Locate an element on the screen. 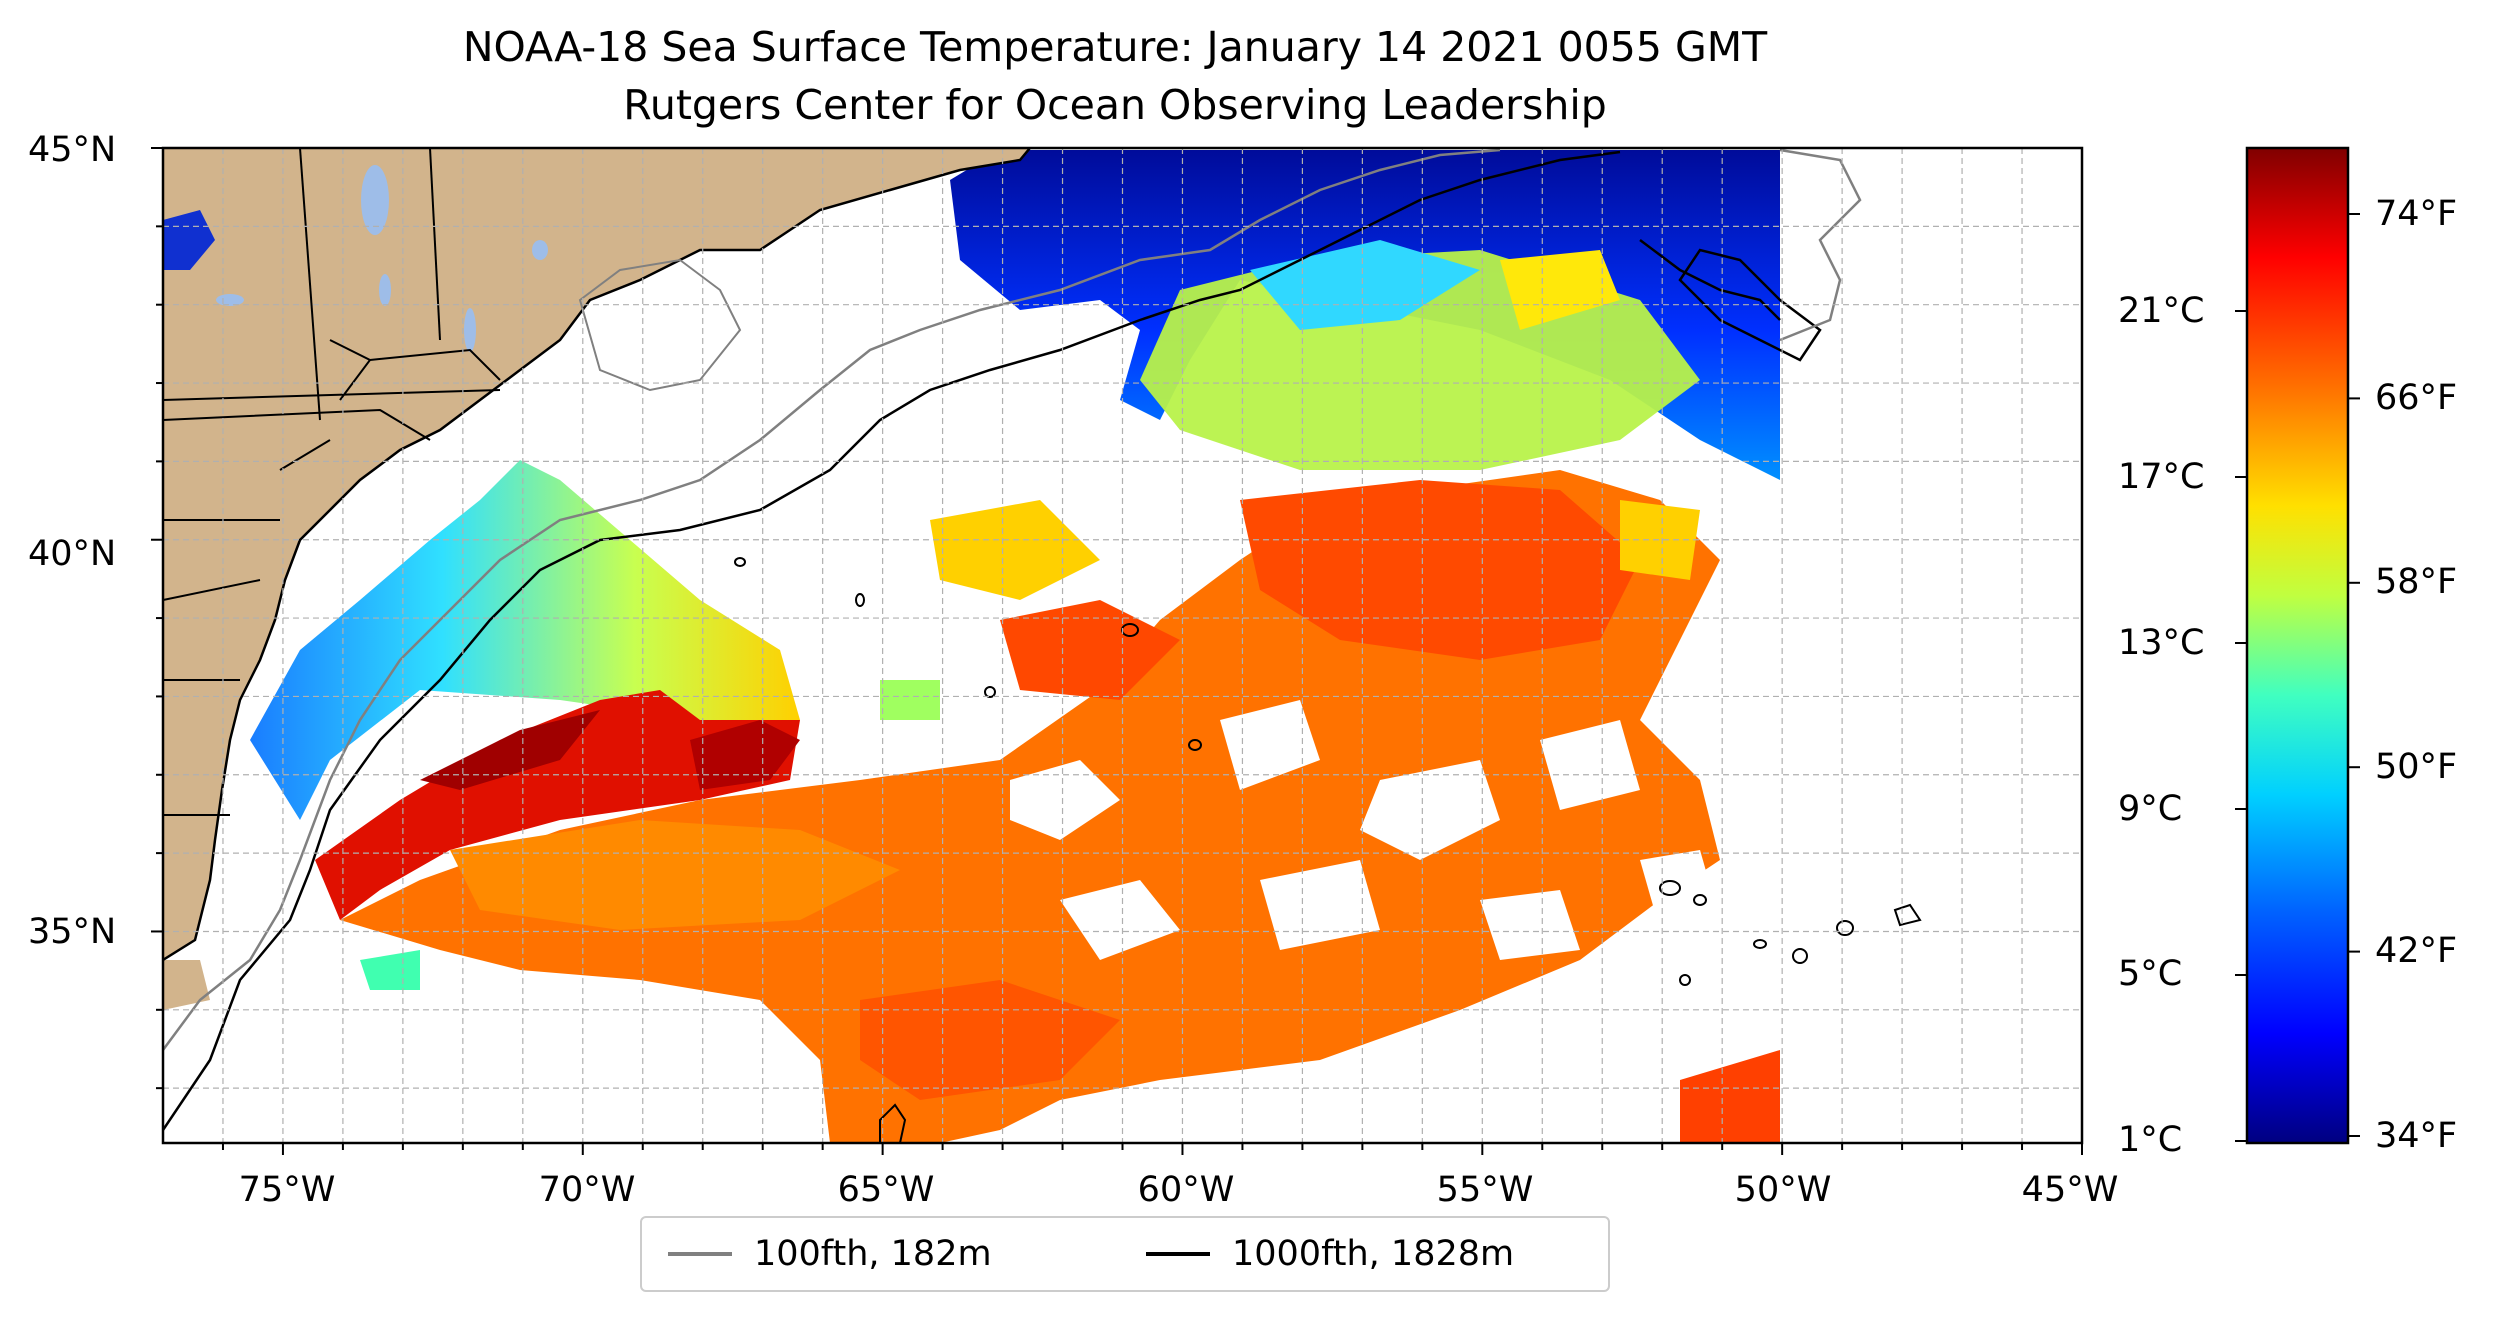 This screenshot has width=2502, height=1318. colorbar-fahrenheit-label: 34°F is located at coordinates (2416, 1136).